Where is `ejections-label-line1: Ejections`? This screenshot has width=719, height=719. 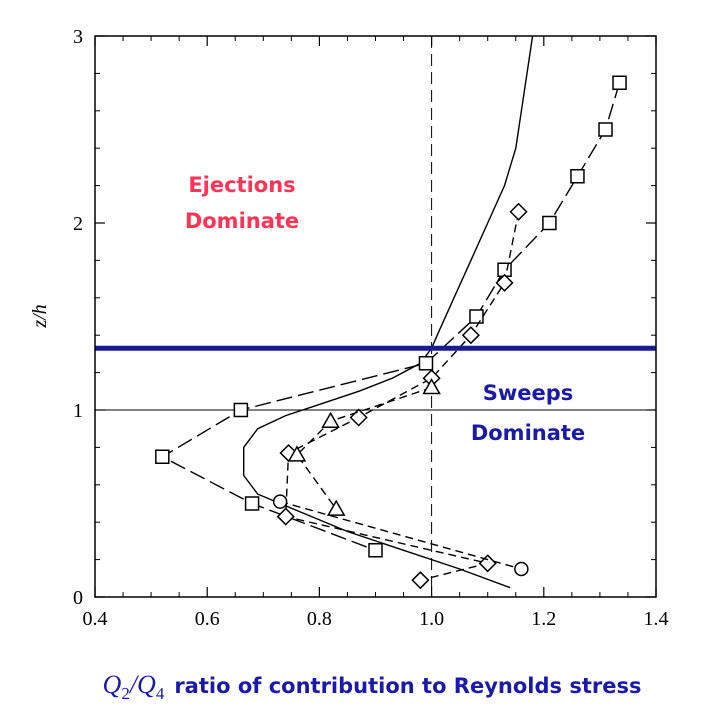 ejections-label-line1: Ejections is located at coordinates (241, 185).